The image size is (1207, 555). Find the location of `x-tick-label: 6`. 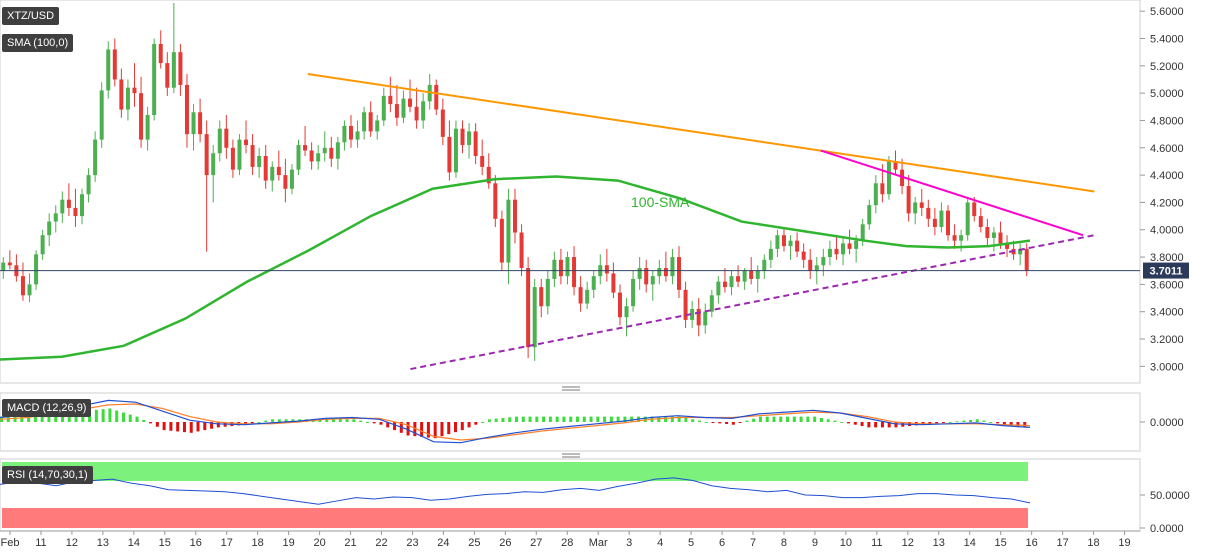

x-tick-label: 6 is located at coordinates (722, 543).